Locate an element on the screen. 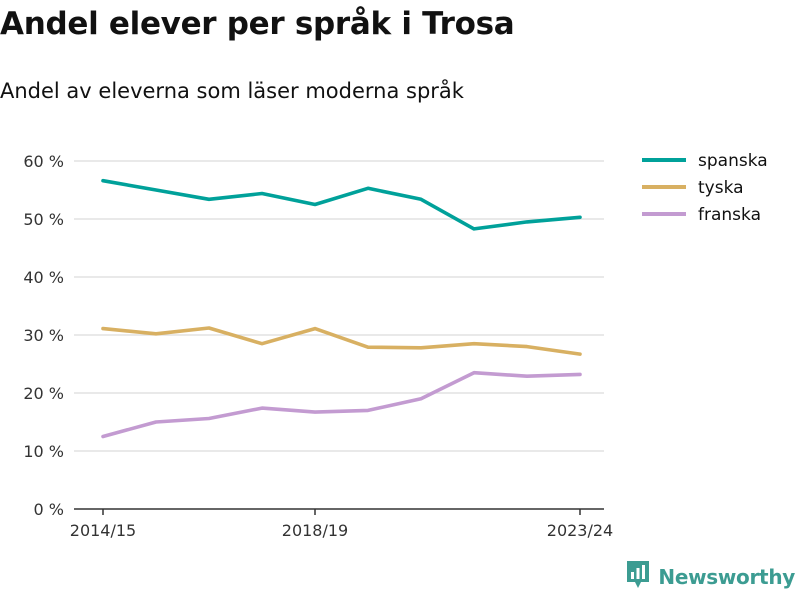 The image size is (800, 600). newsworthy-brand: Newsworthy is located at coordinates (710, 577).